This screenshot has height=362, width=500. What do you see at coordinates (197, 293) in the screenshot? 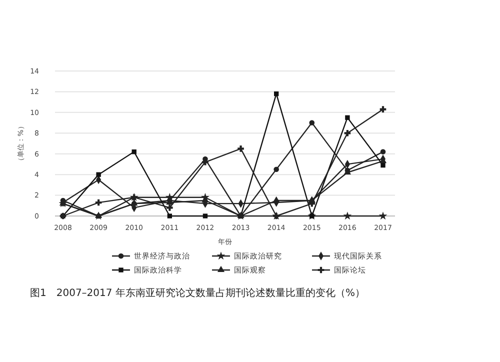
I see `caption: 图1 2007–2017 年东南亚研究论文数量占期刊论述数量比重的变化（%）` at bounding box center [197, 293].